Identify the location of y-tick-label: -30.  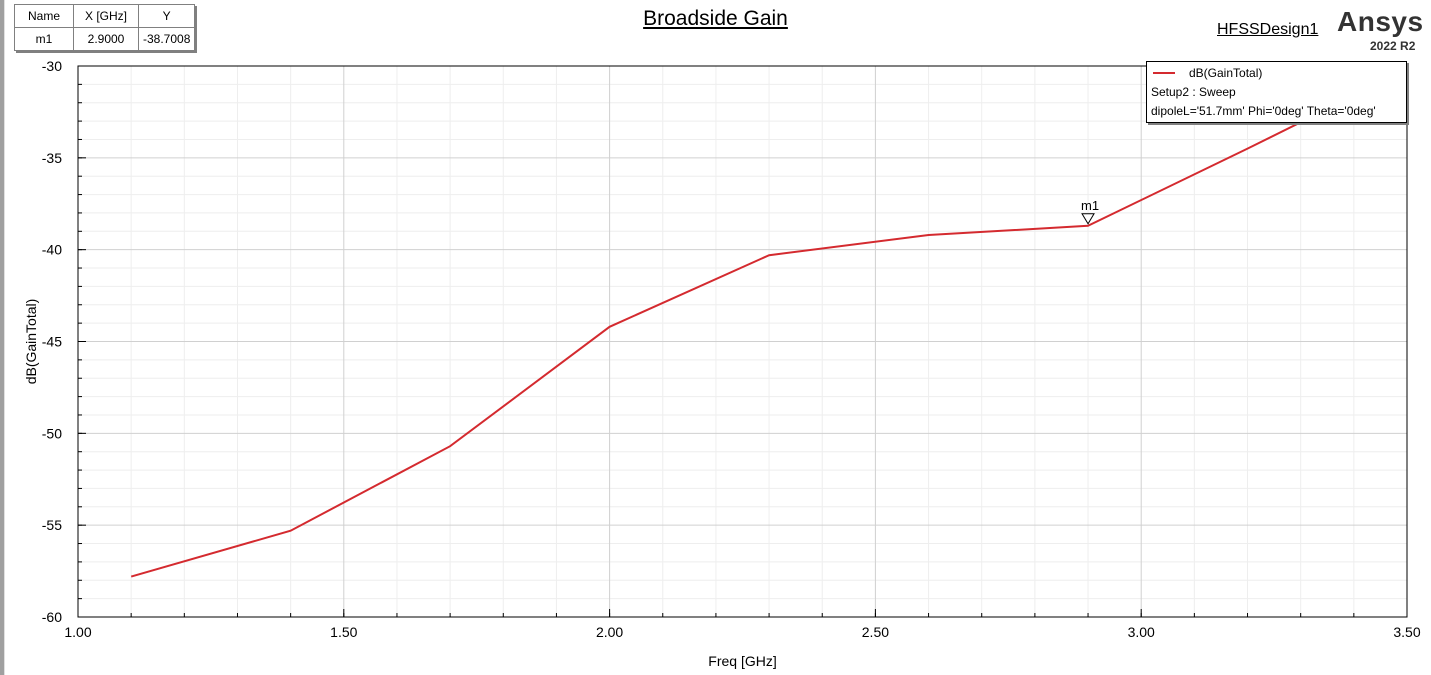
(52, 66).